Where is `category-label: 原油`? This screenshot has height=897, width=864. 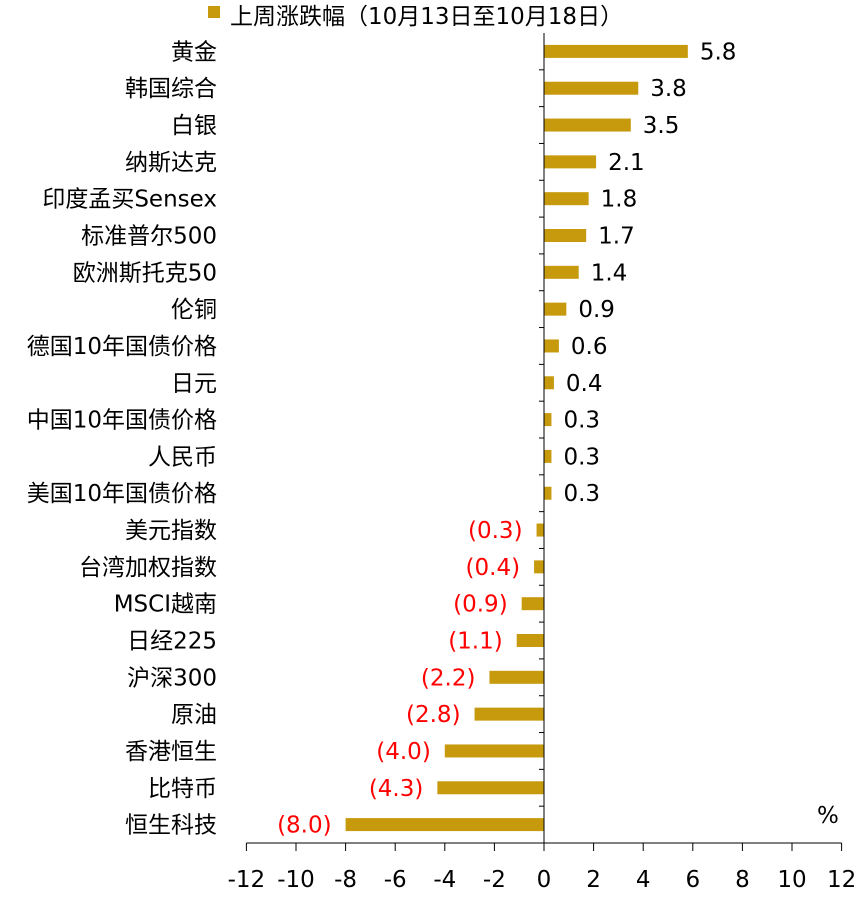
category-label: 原油 is located at coordinates (194, 715).